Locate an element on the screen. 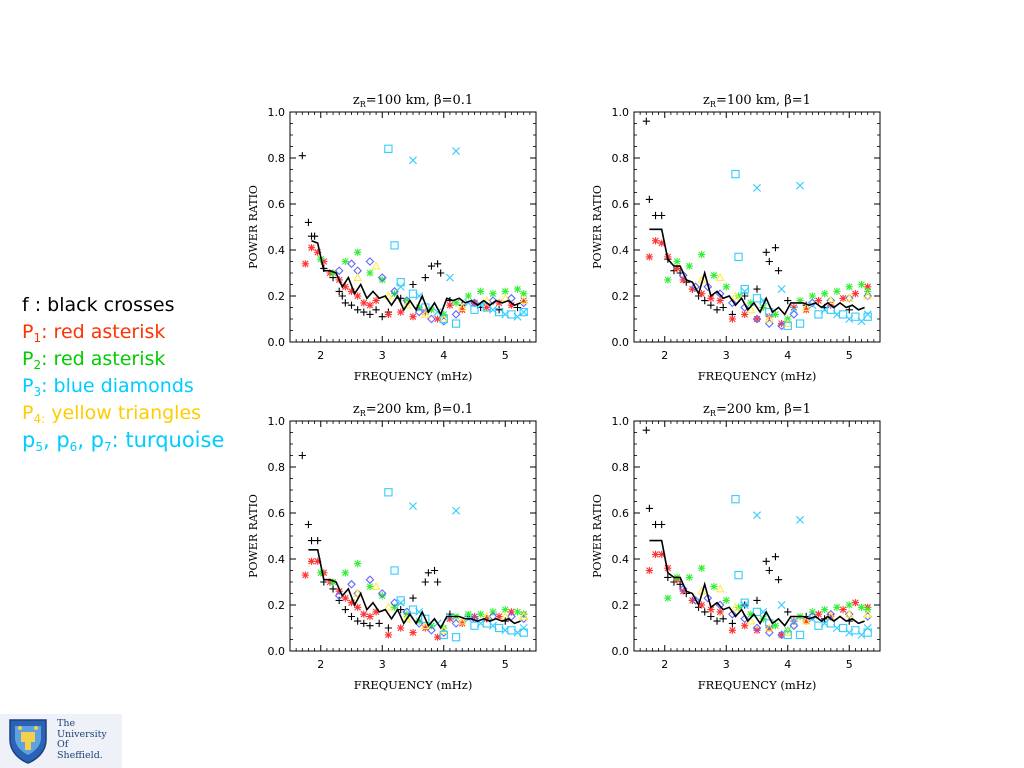 The height and width of the screenshot is (768, 1024). legend-f-text: f : black crosses is located at coordinates (98, 305).